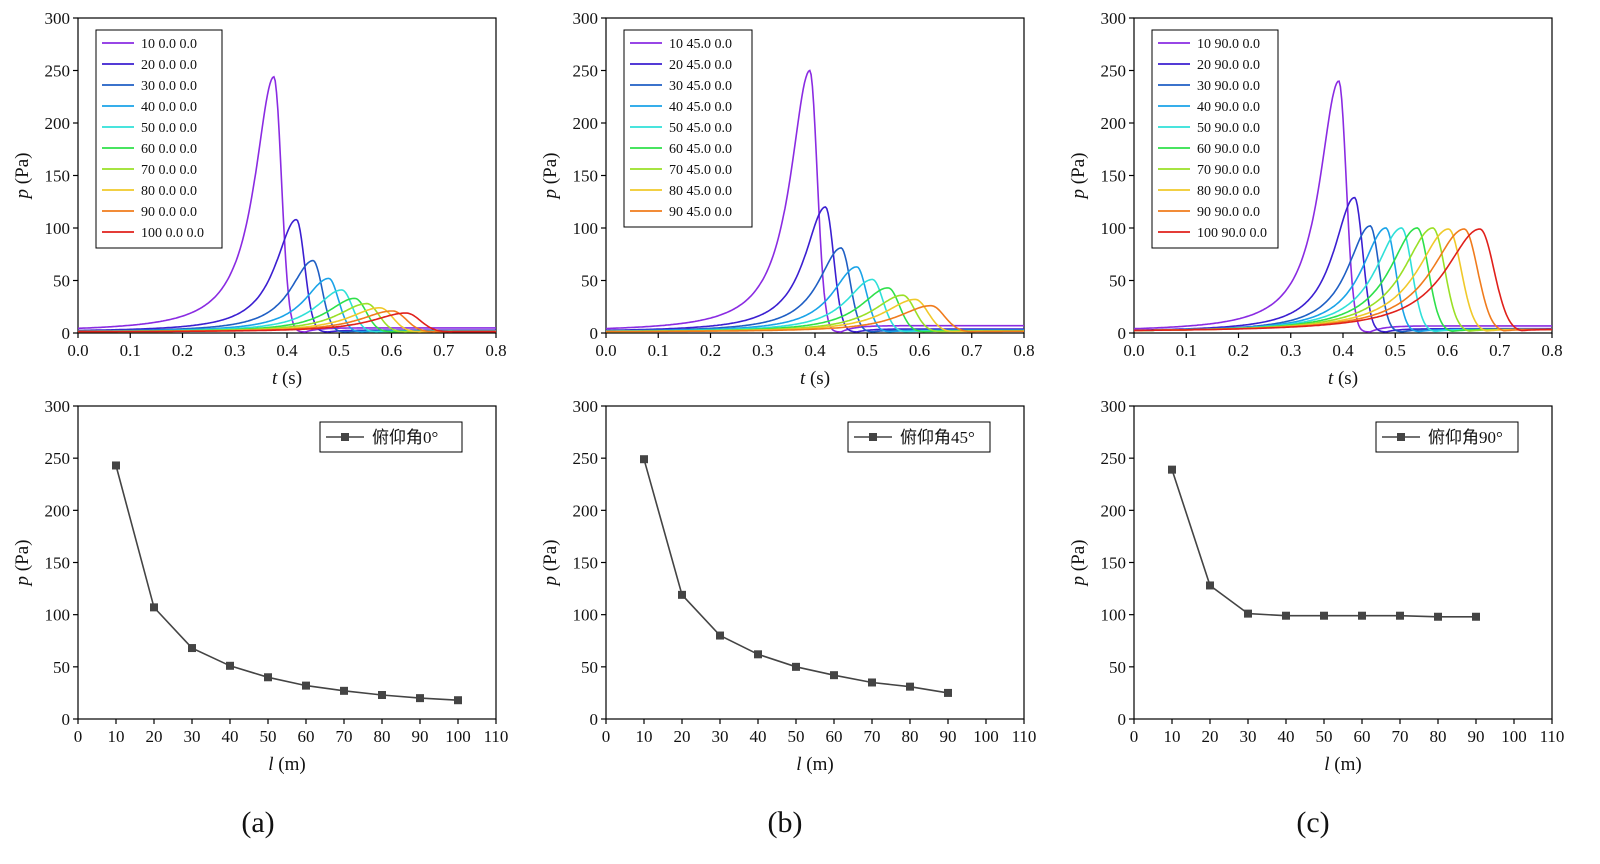 The height and width of the screenshot is (864, 1600). Describe the element at coordinates (589, 667) in the screenshot. I see `y-tick-label: 50` at that location.